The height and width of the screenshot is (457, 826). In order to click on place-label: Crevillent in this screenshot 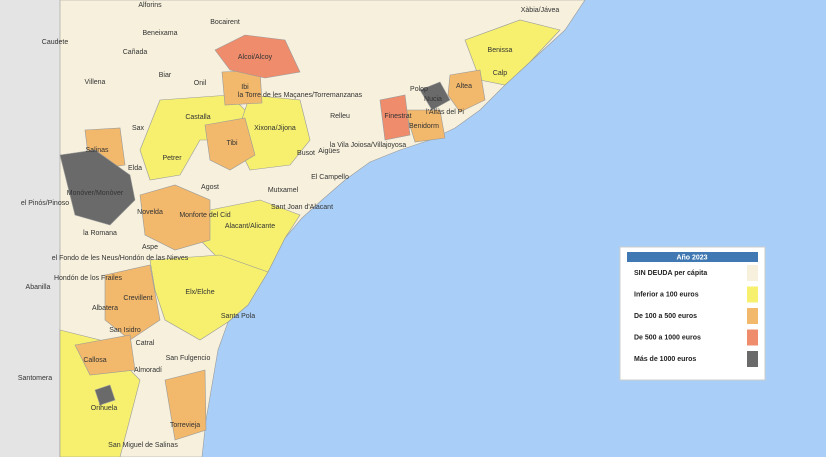, I will do `click(137, 298)`.